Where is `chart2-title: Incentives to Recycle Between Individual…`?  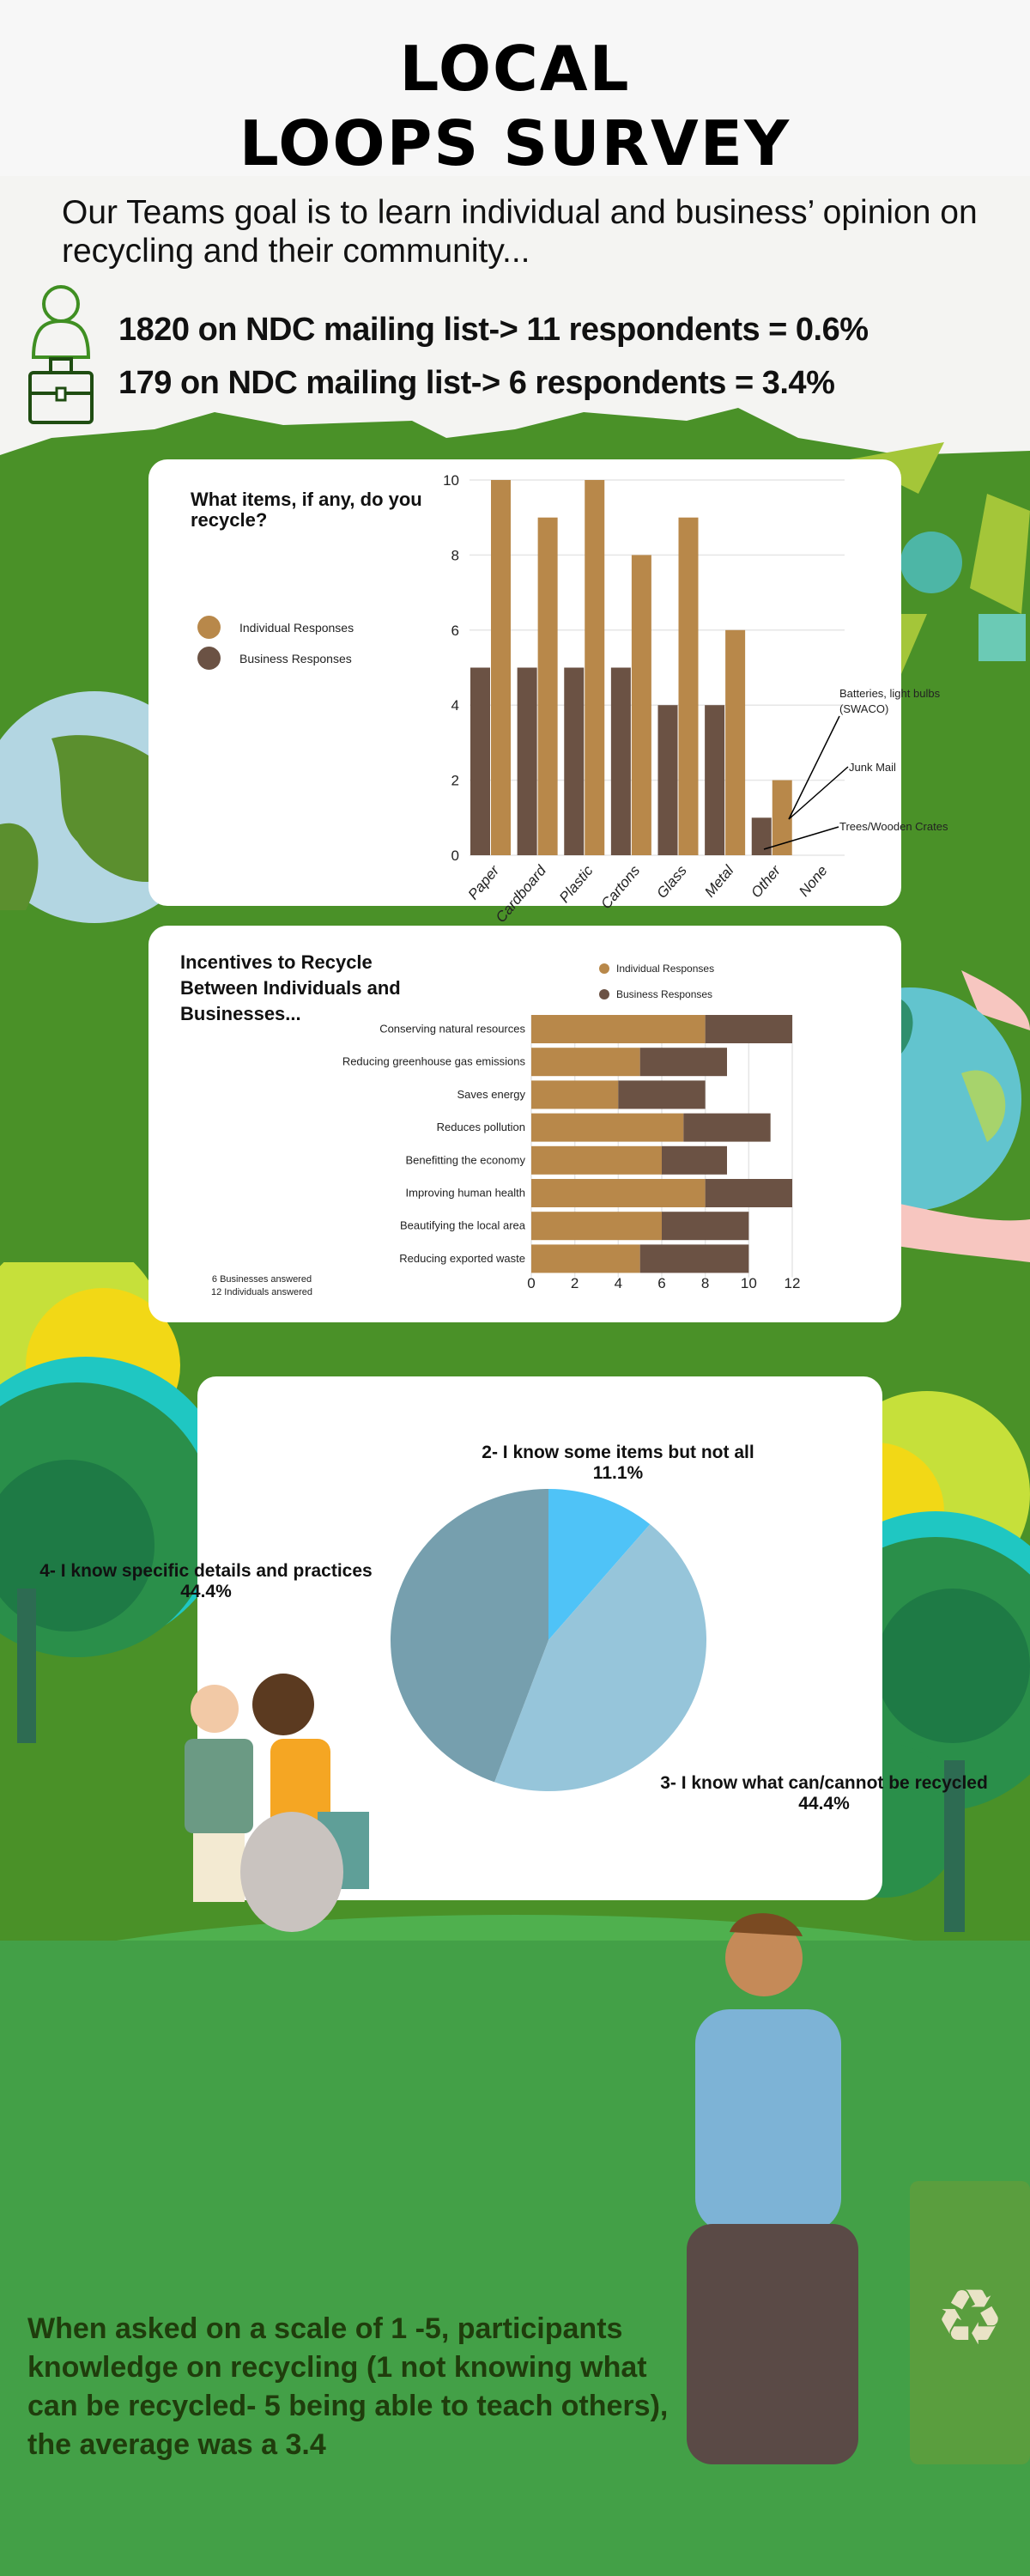
chart2-title: Incentives to Recycle Between Individual… is located at coordinates (290, 987).